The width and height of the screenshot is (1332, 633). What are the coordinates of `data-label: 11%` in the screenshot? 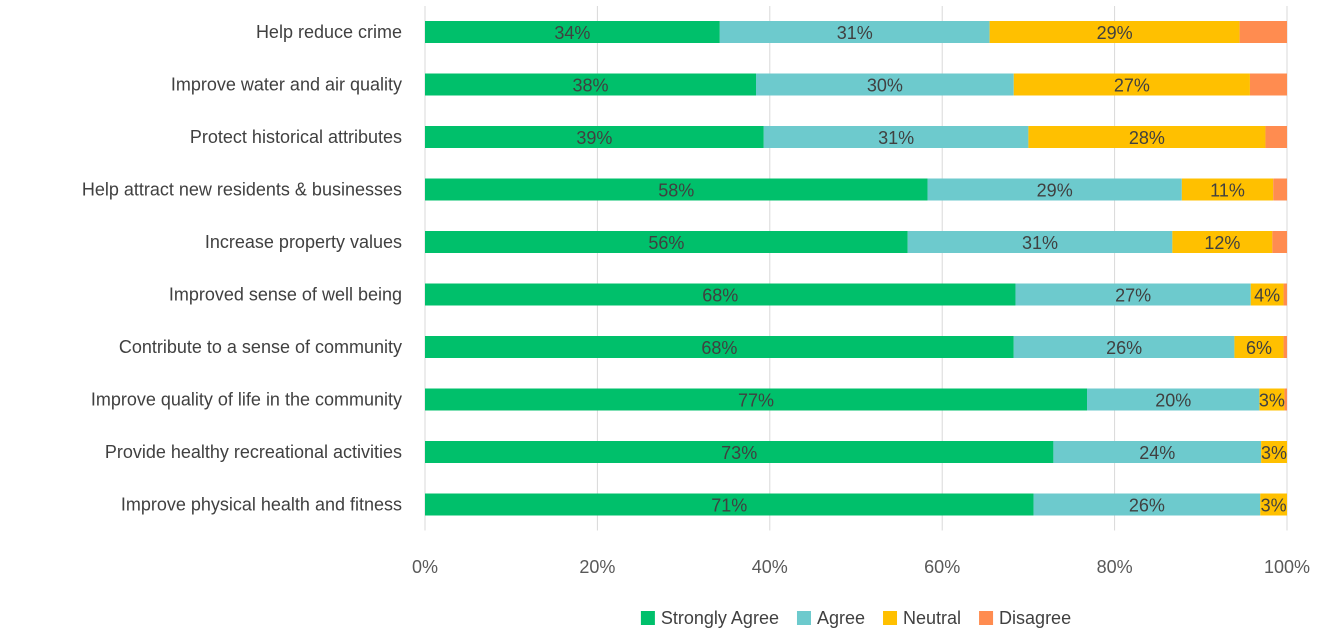 It's located at (1227, 191).